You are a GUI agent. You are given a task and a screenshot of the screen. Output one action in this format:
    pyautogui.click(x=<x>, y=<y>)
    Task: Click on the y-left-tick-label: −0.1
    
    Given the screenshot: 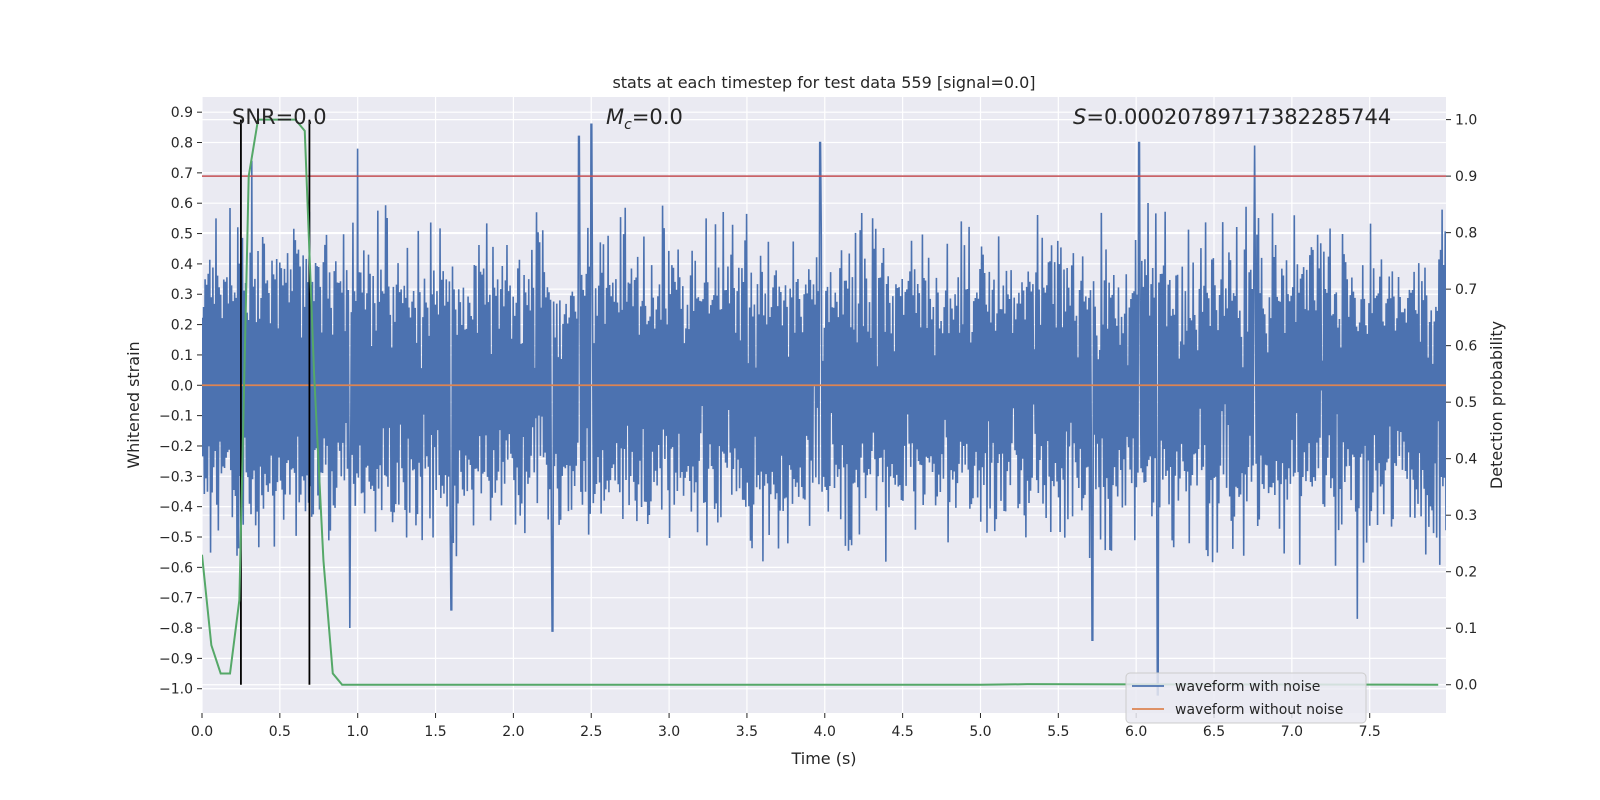 What is the action you would take?
    pyautogui.click(x=176, y=417)
    